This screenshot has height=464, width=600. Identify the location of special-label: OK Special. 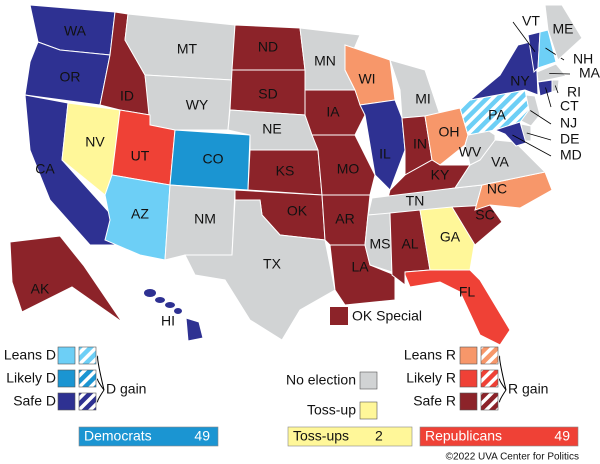
(387, 316).